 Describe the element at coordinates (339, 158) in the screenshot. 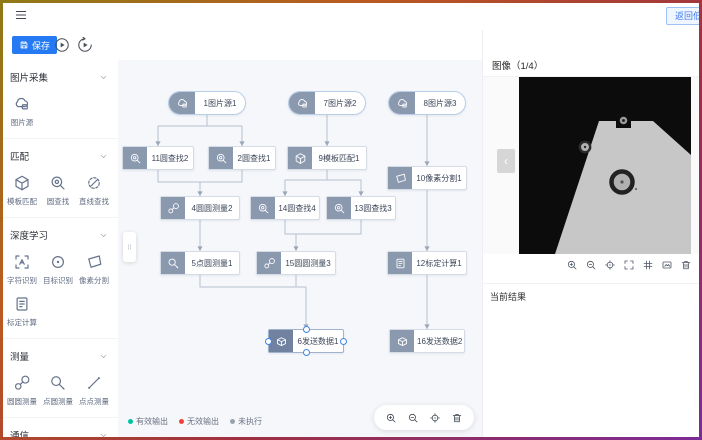

I see `node-label: 9模板匹配1` at that location.